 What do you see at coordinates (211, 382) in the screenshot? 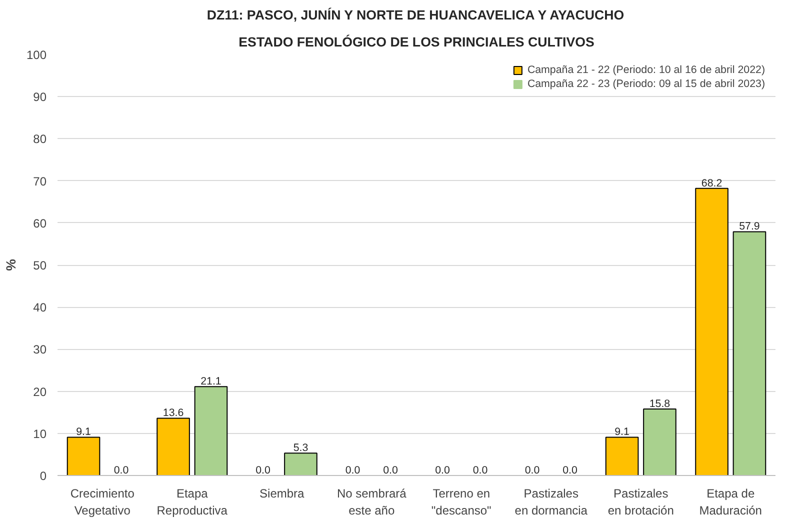
I see `data-label: 21.1` at bounding box center [211, 382].